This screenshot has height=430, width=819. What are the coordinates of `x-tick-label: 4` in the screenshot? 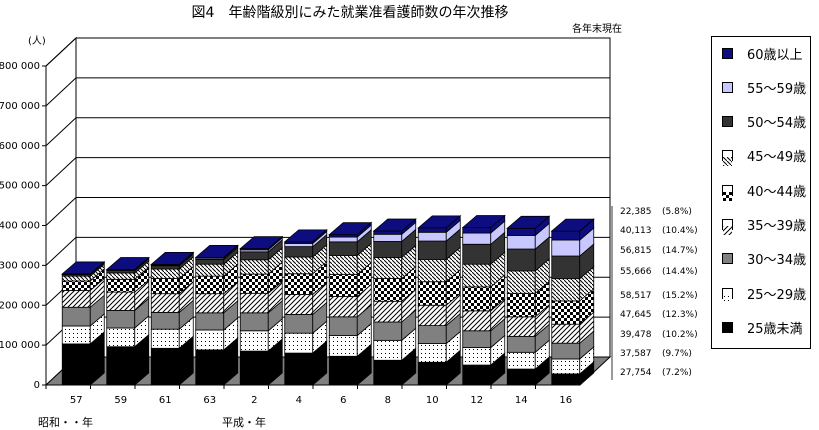 It's located at (299, 400).